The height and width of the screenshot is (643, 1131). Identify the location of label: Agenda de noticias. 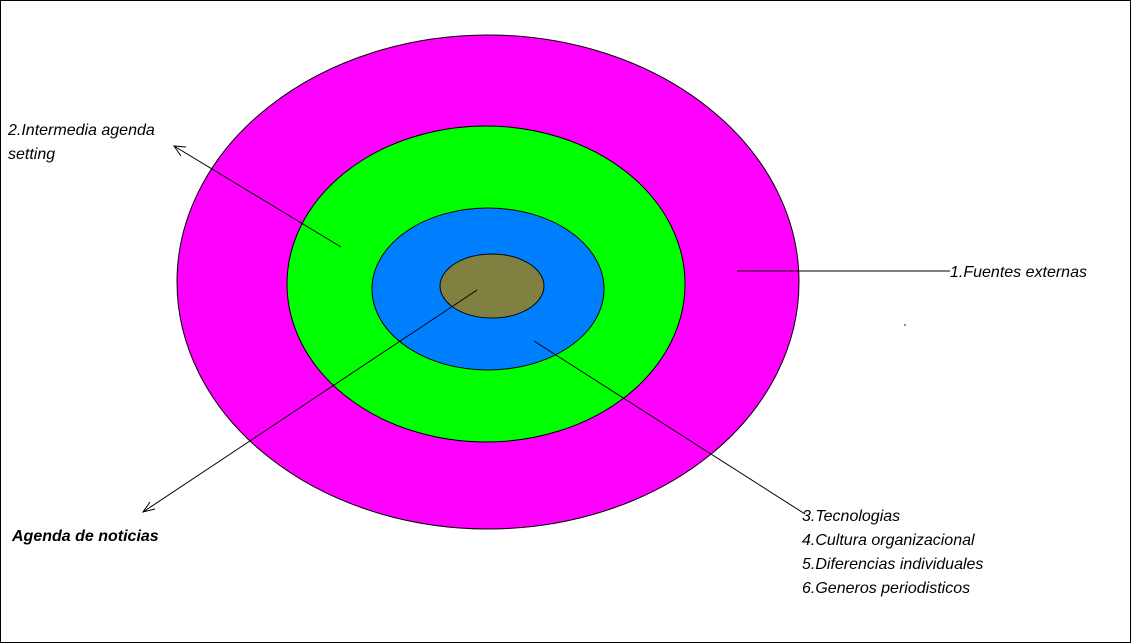
(85, 536).